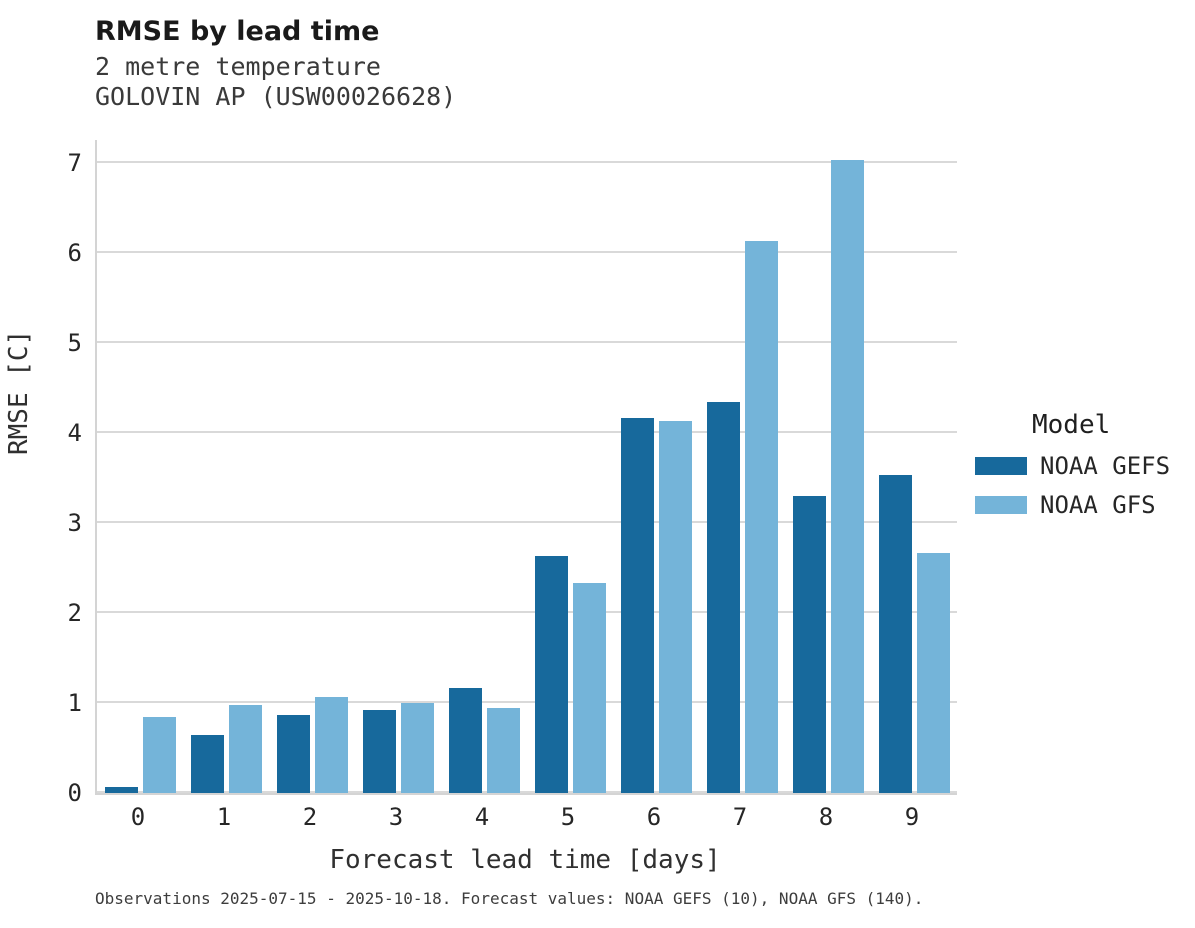  Describe the element at coordinates (396, 817) in the screenshot. I see `x-tick-label-3: 3` at that location.